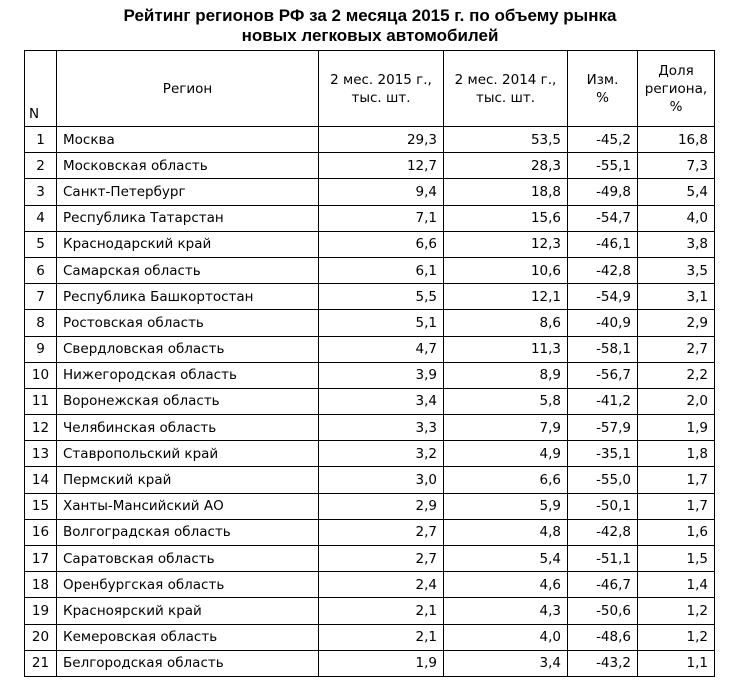 The height and width of the screenshot is (691, 740). What do you see at coordinates (505, 244) in the screenshot?
I see `cell-2014: 12,3` at bounding box center [505, 244].